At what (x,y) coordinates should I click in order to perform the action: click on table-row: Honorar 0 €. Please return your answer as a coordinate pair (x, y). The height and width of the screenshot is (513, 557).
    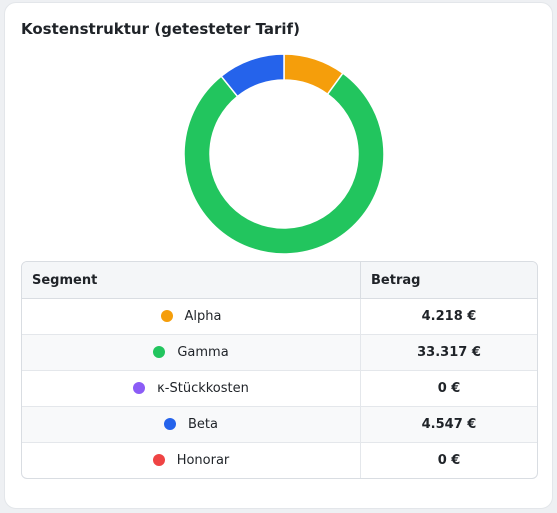
    Looking at the image, I should click on (279, 460).